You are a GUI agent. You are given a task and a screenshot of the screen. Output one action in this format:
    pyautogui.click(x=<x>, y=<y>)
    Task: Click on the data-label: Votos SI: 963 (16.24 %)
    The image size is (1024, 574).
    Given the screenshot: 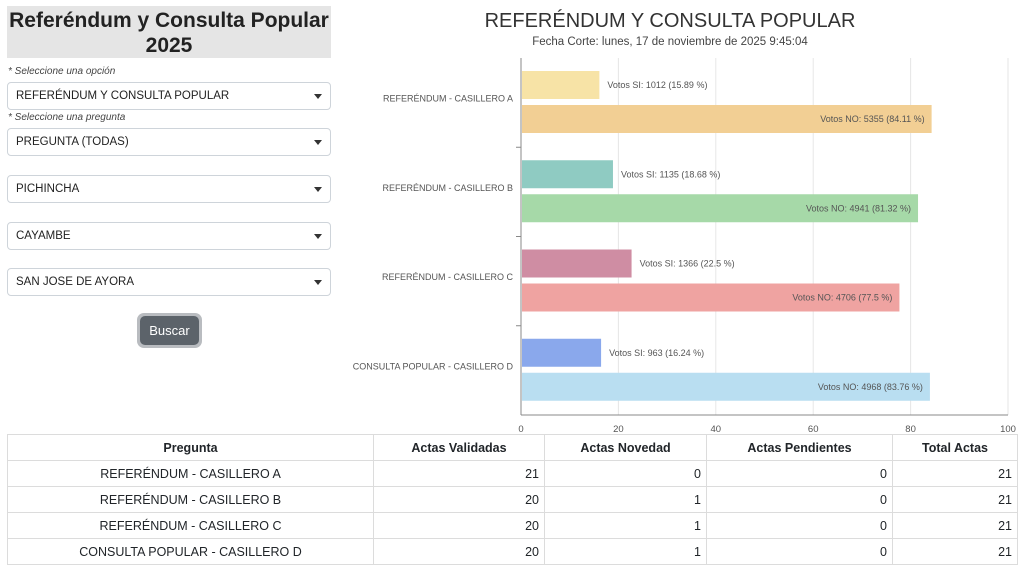 What is the action you would take?
    pyautogui.click(x=656, y=353)
    